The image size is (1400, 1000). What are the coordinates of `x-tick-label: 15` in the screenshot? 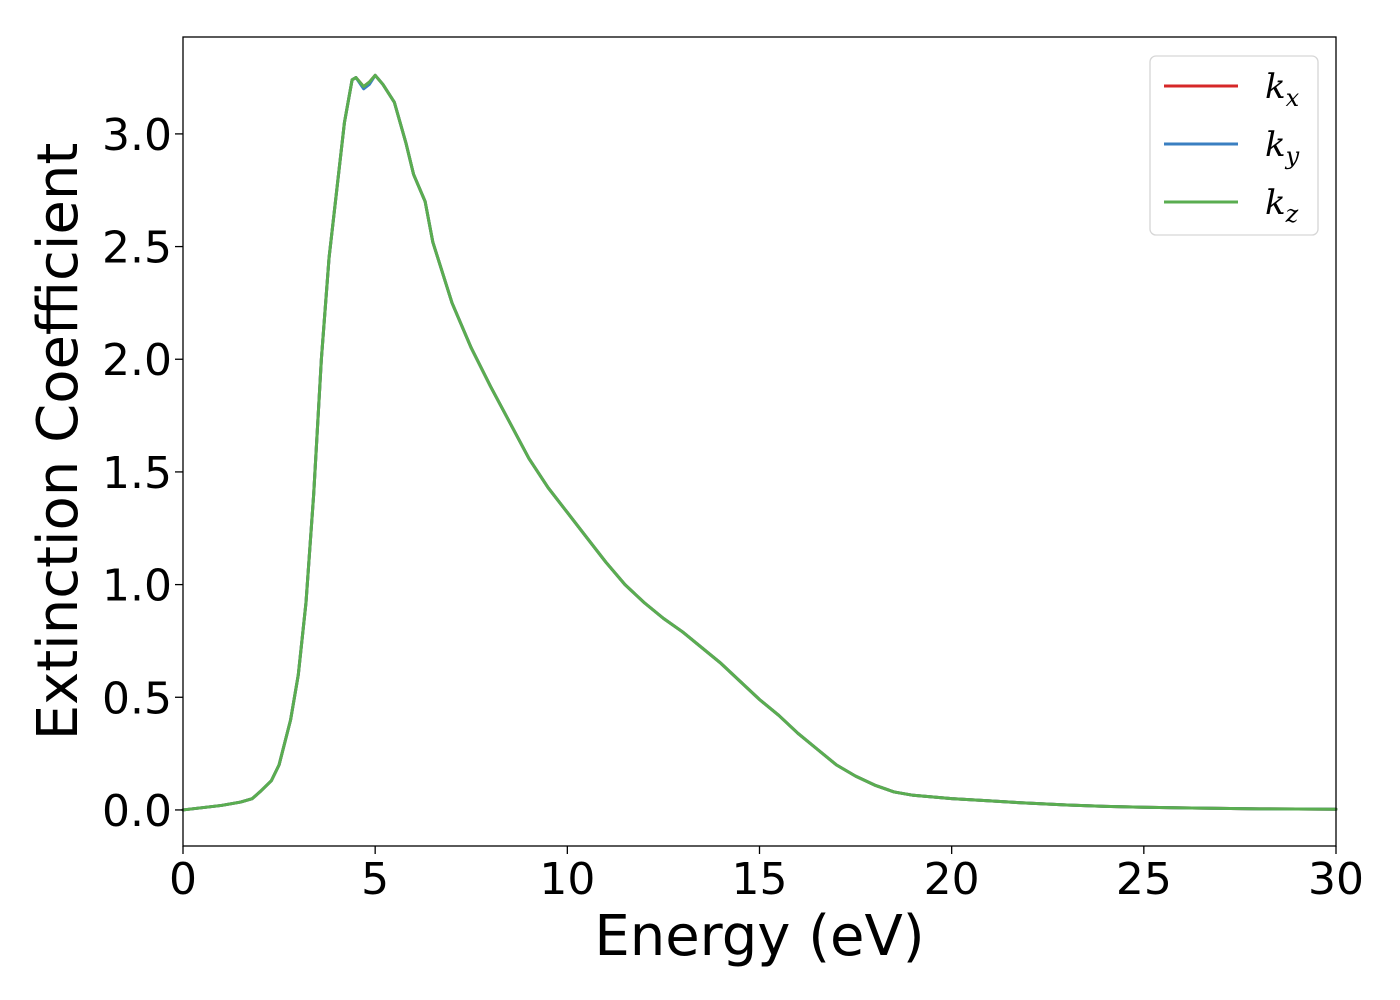 It's located at (760, 879).